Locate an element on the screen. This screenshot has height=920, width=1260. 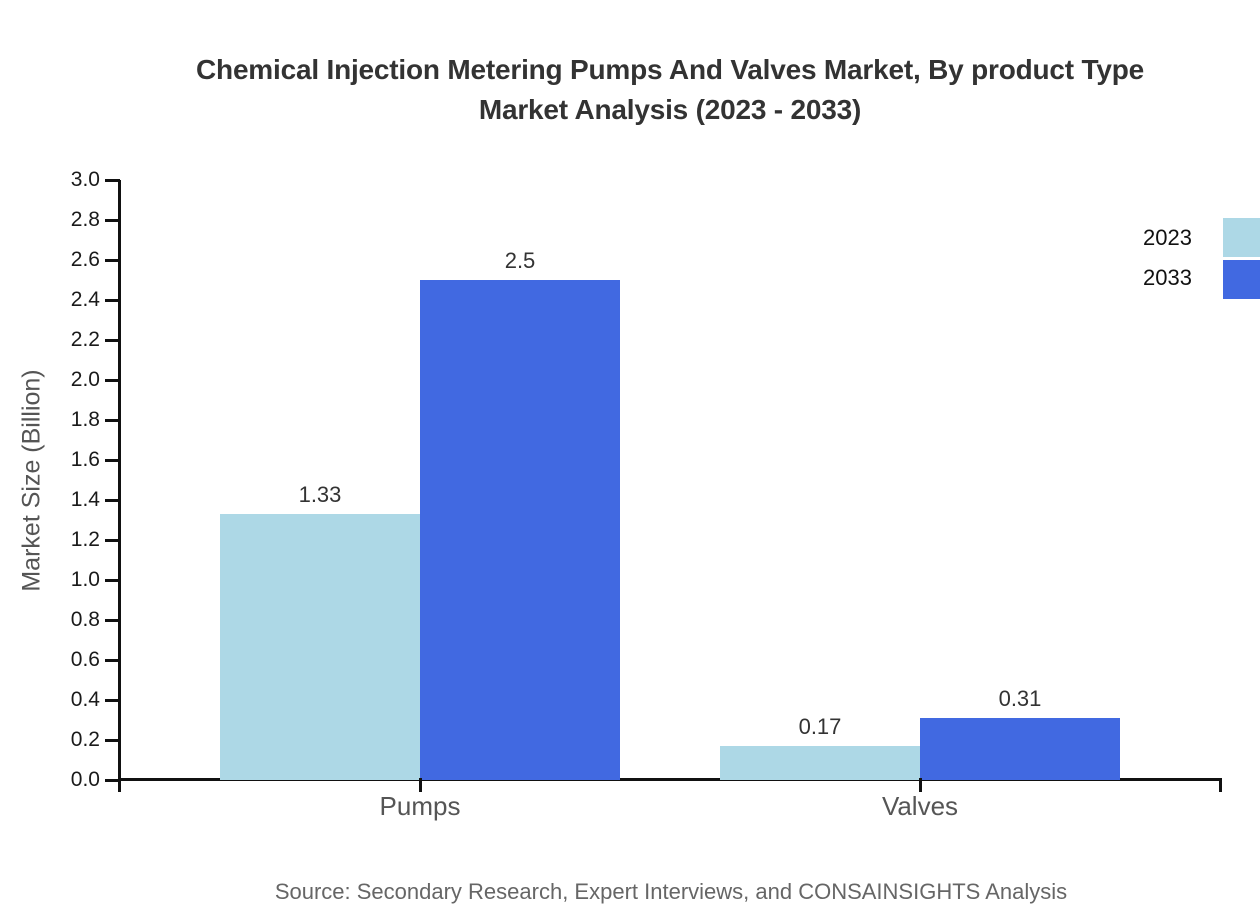
y-tick-label: 2.8 is located at coordinates (85, 219).